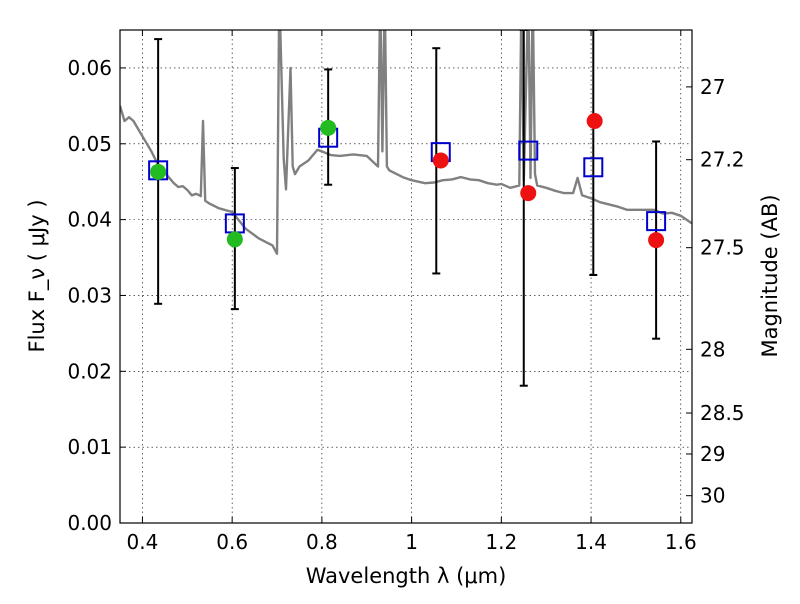 The width and height of the screenshot is (800, 604). Describe the element at coordinates (712, 454) in the screenshot. I see `y2-tick-label: 29` at that location.